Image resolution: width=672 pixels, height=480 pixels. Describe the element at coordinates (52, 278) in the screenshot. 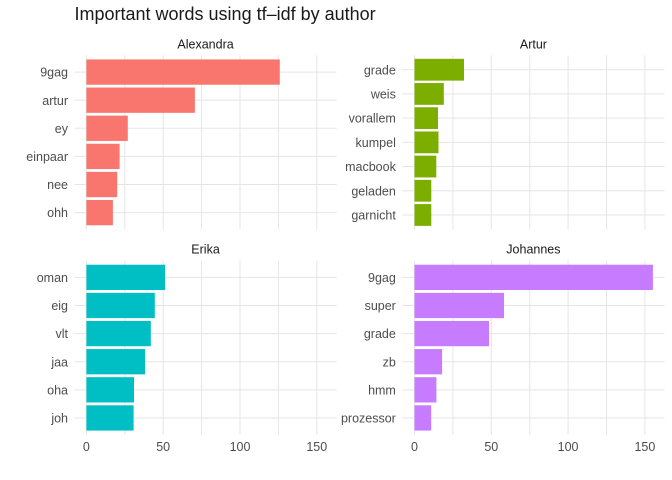

I see `svg-text: oman` at that location.